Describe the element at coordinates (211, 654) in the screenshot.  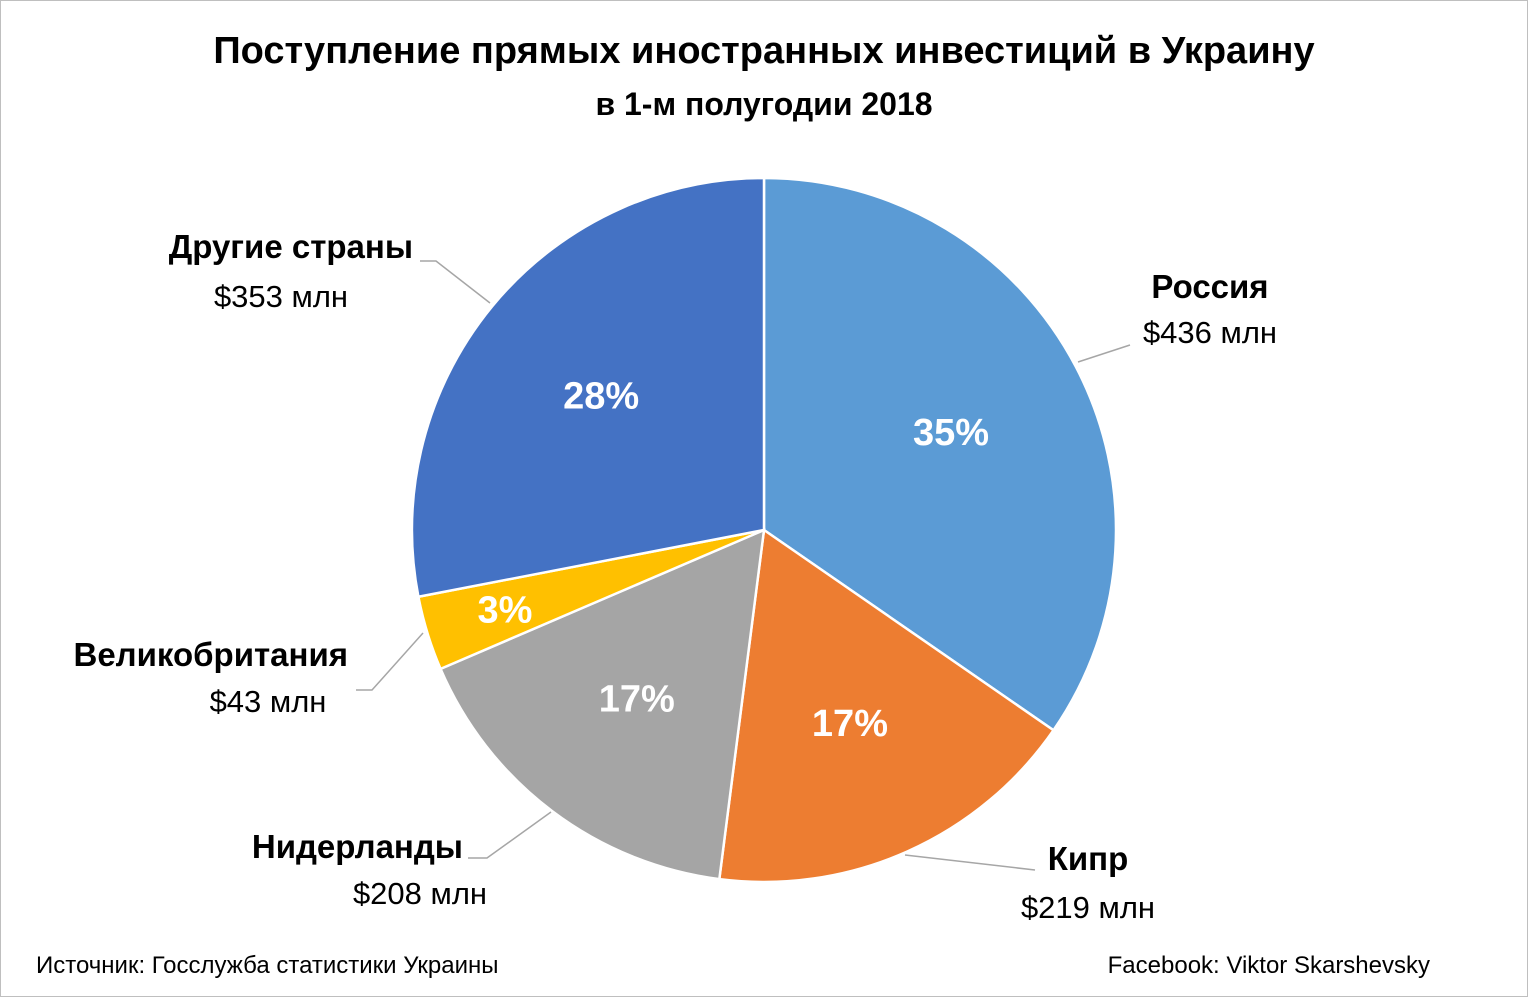
I see `category-label: Великобритания` at that location.